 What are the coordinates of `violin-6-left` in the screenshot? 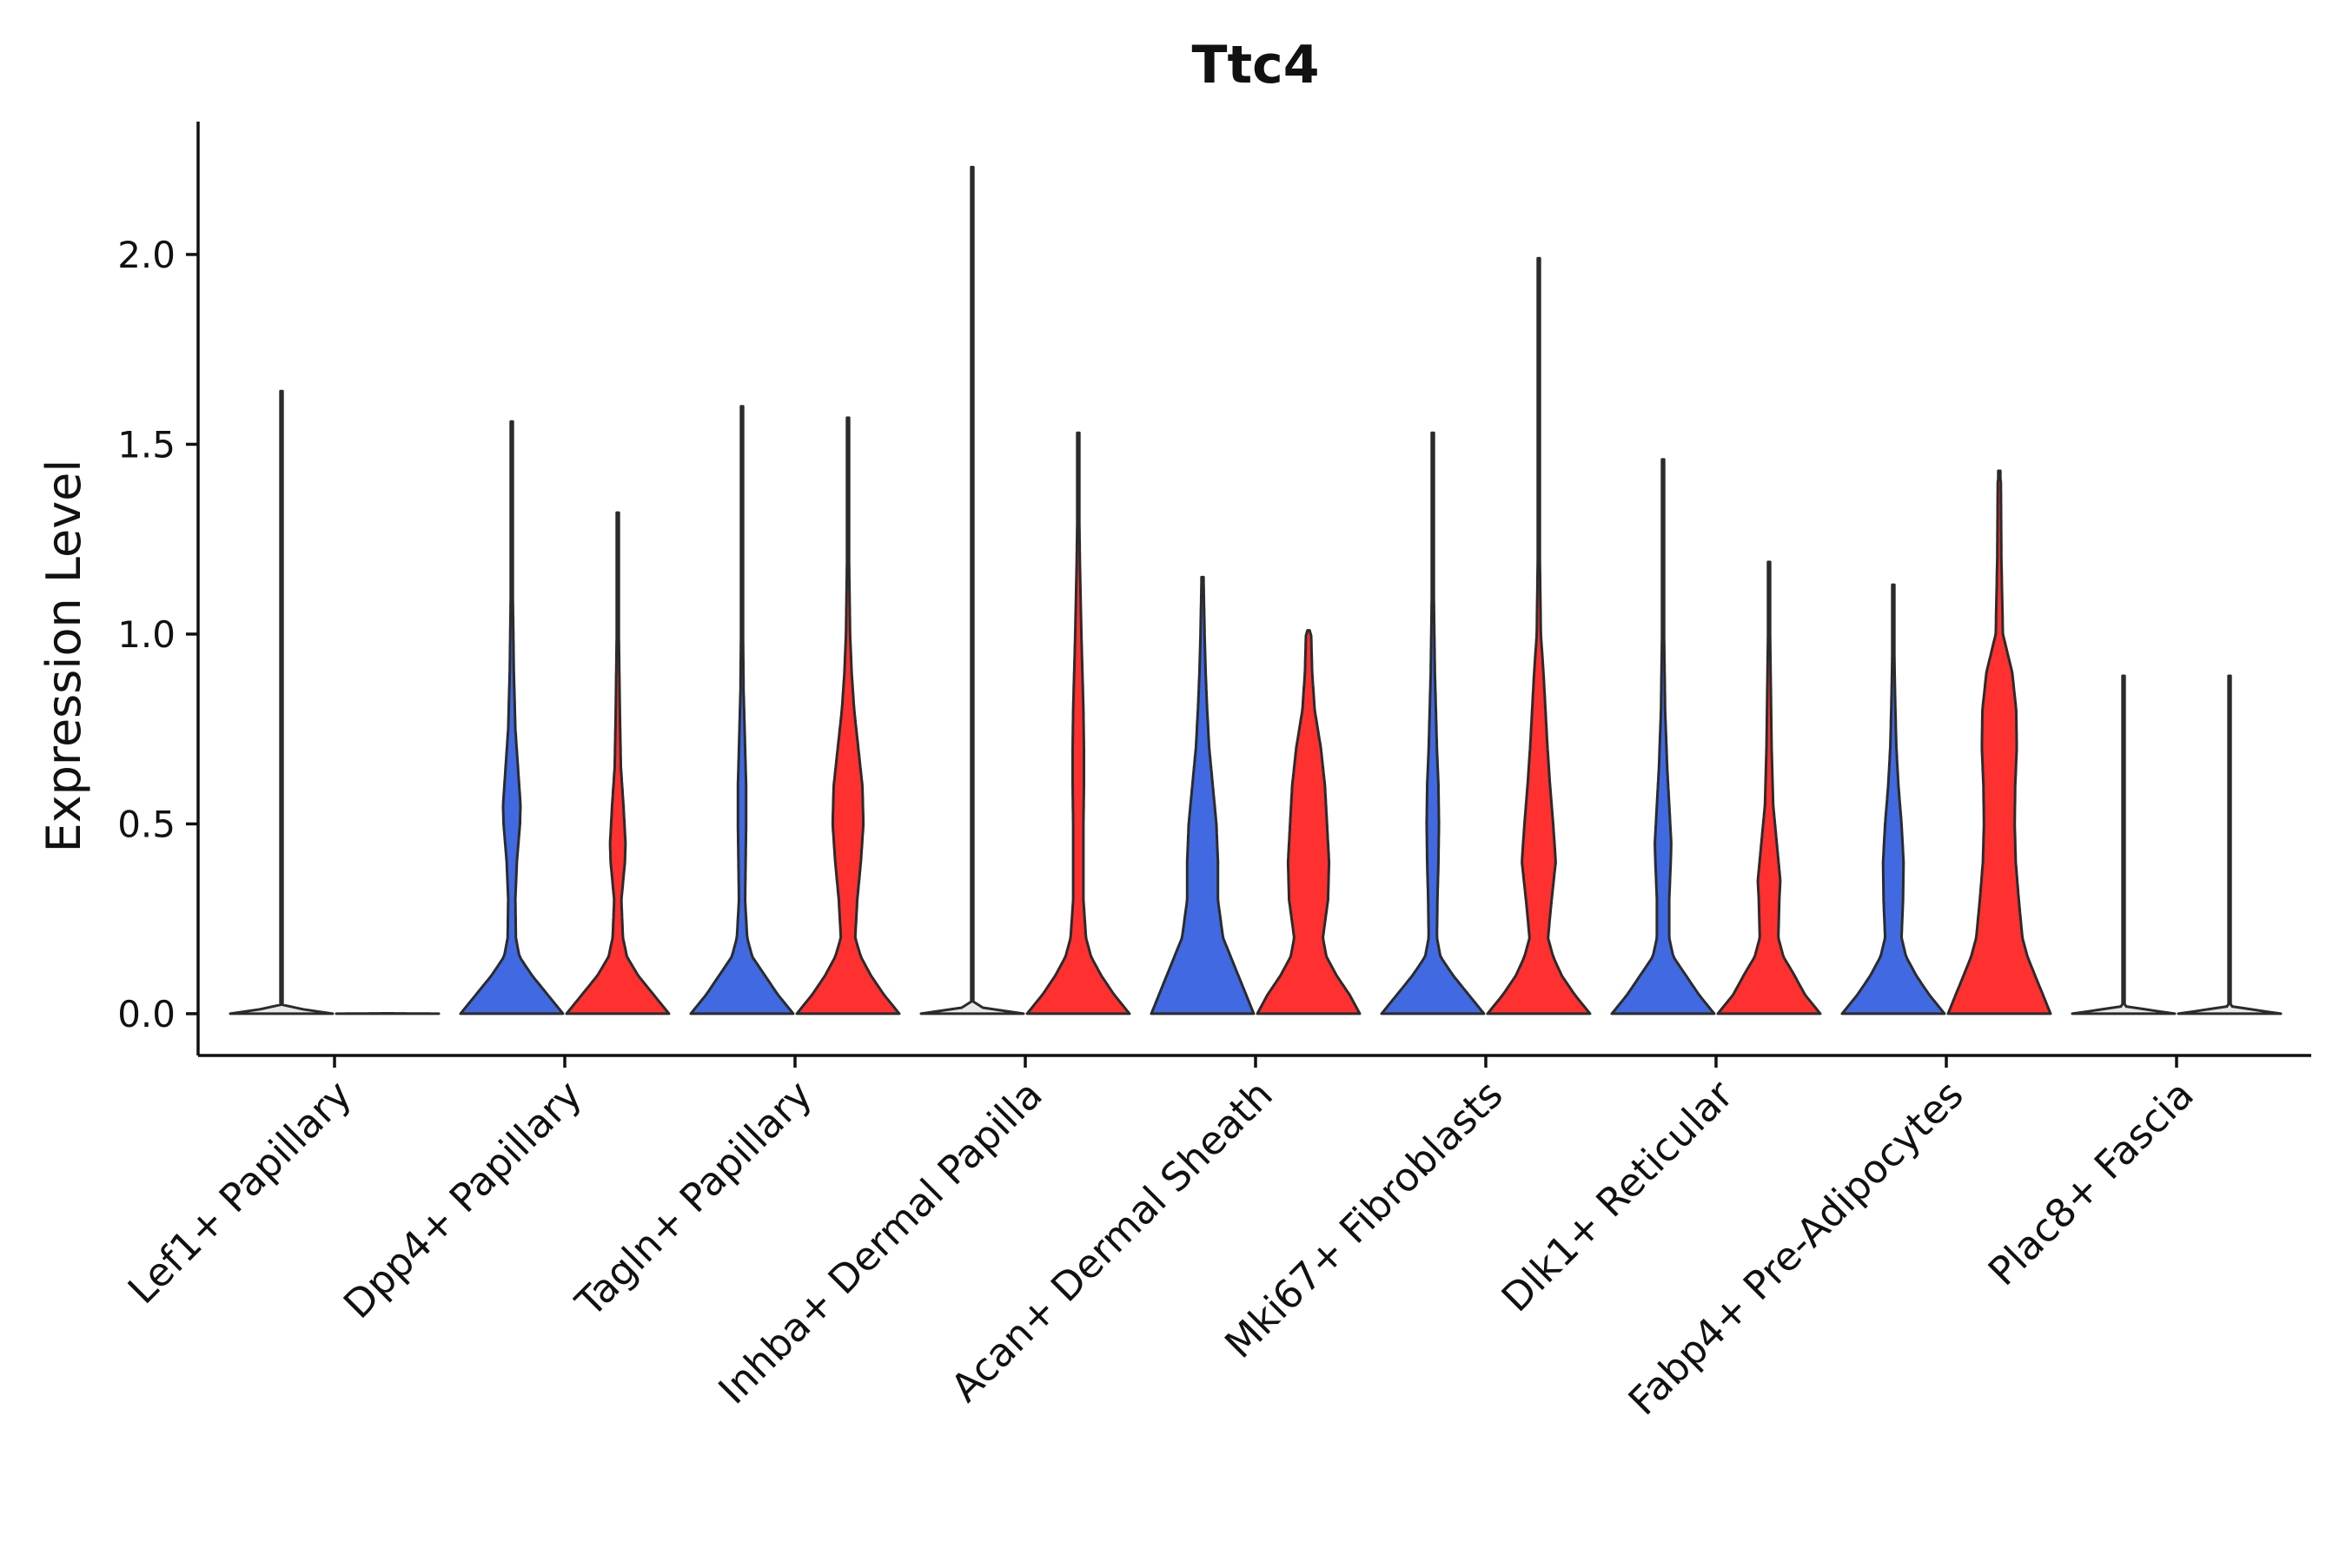 It's located at (1663, 737).